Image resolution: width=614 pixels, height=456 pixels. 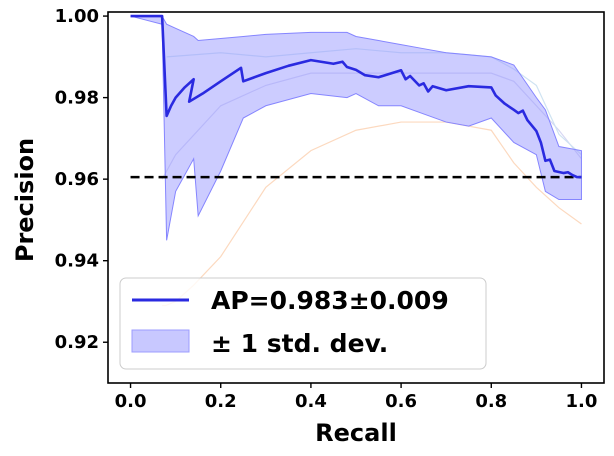 What do you see at coordinates (77, 16) in the screenshot?
I see `y-tick-label: 1.00` at bounding box center [77, 16].